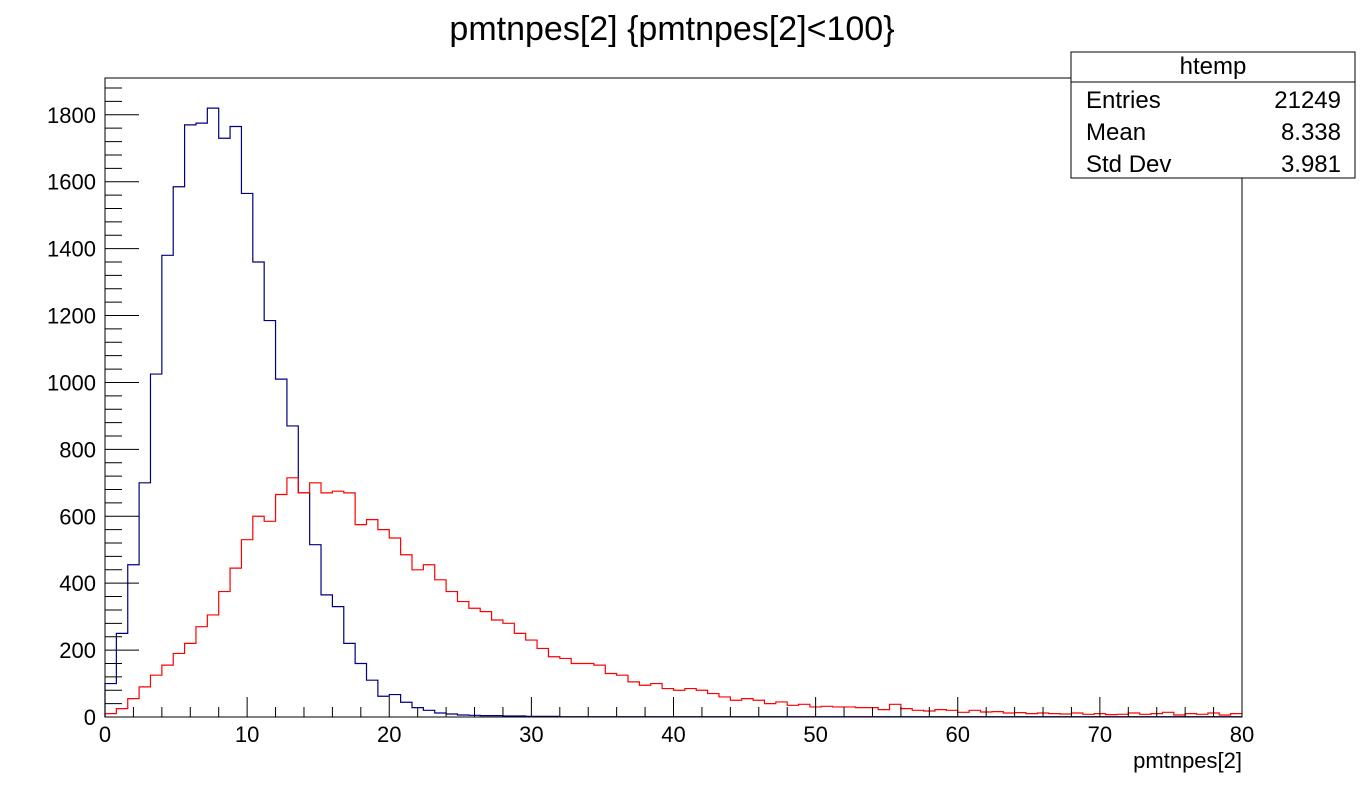  I want to click on y-tick-label: 400, so click(77, 583).